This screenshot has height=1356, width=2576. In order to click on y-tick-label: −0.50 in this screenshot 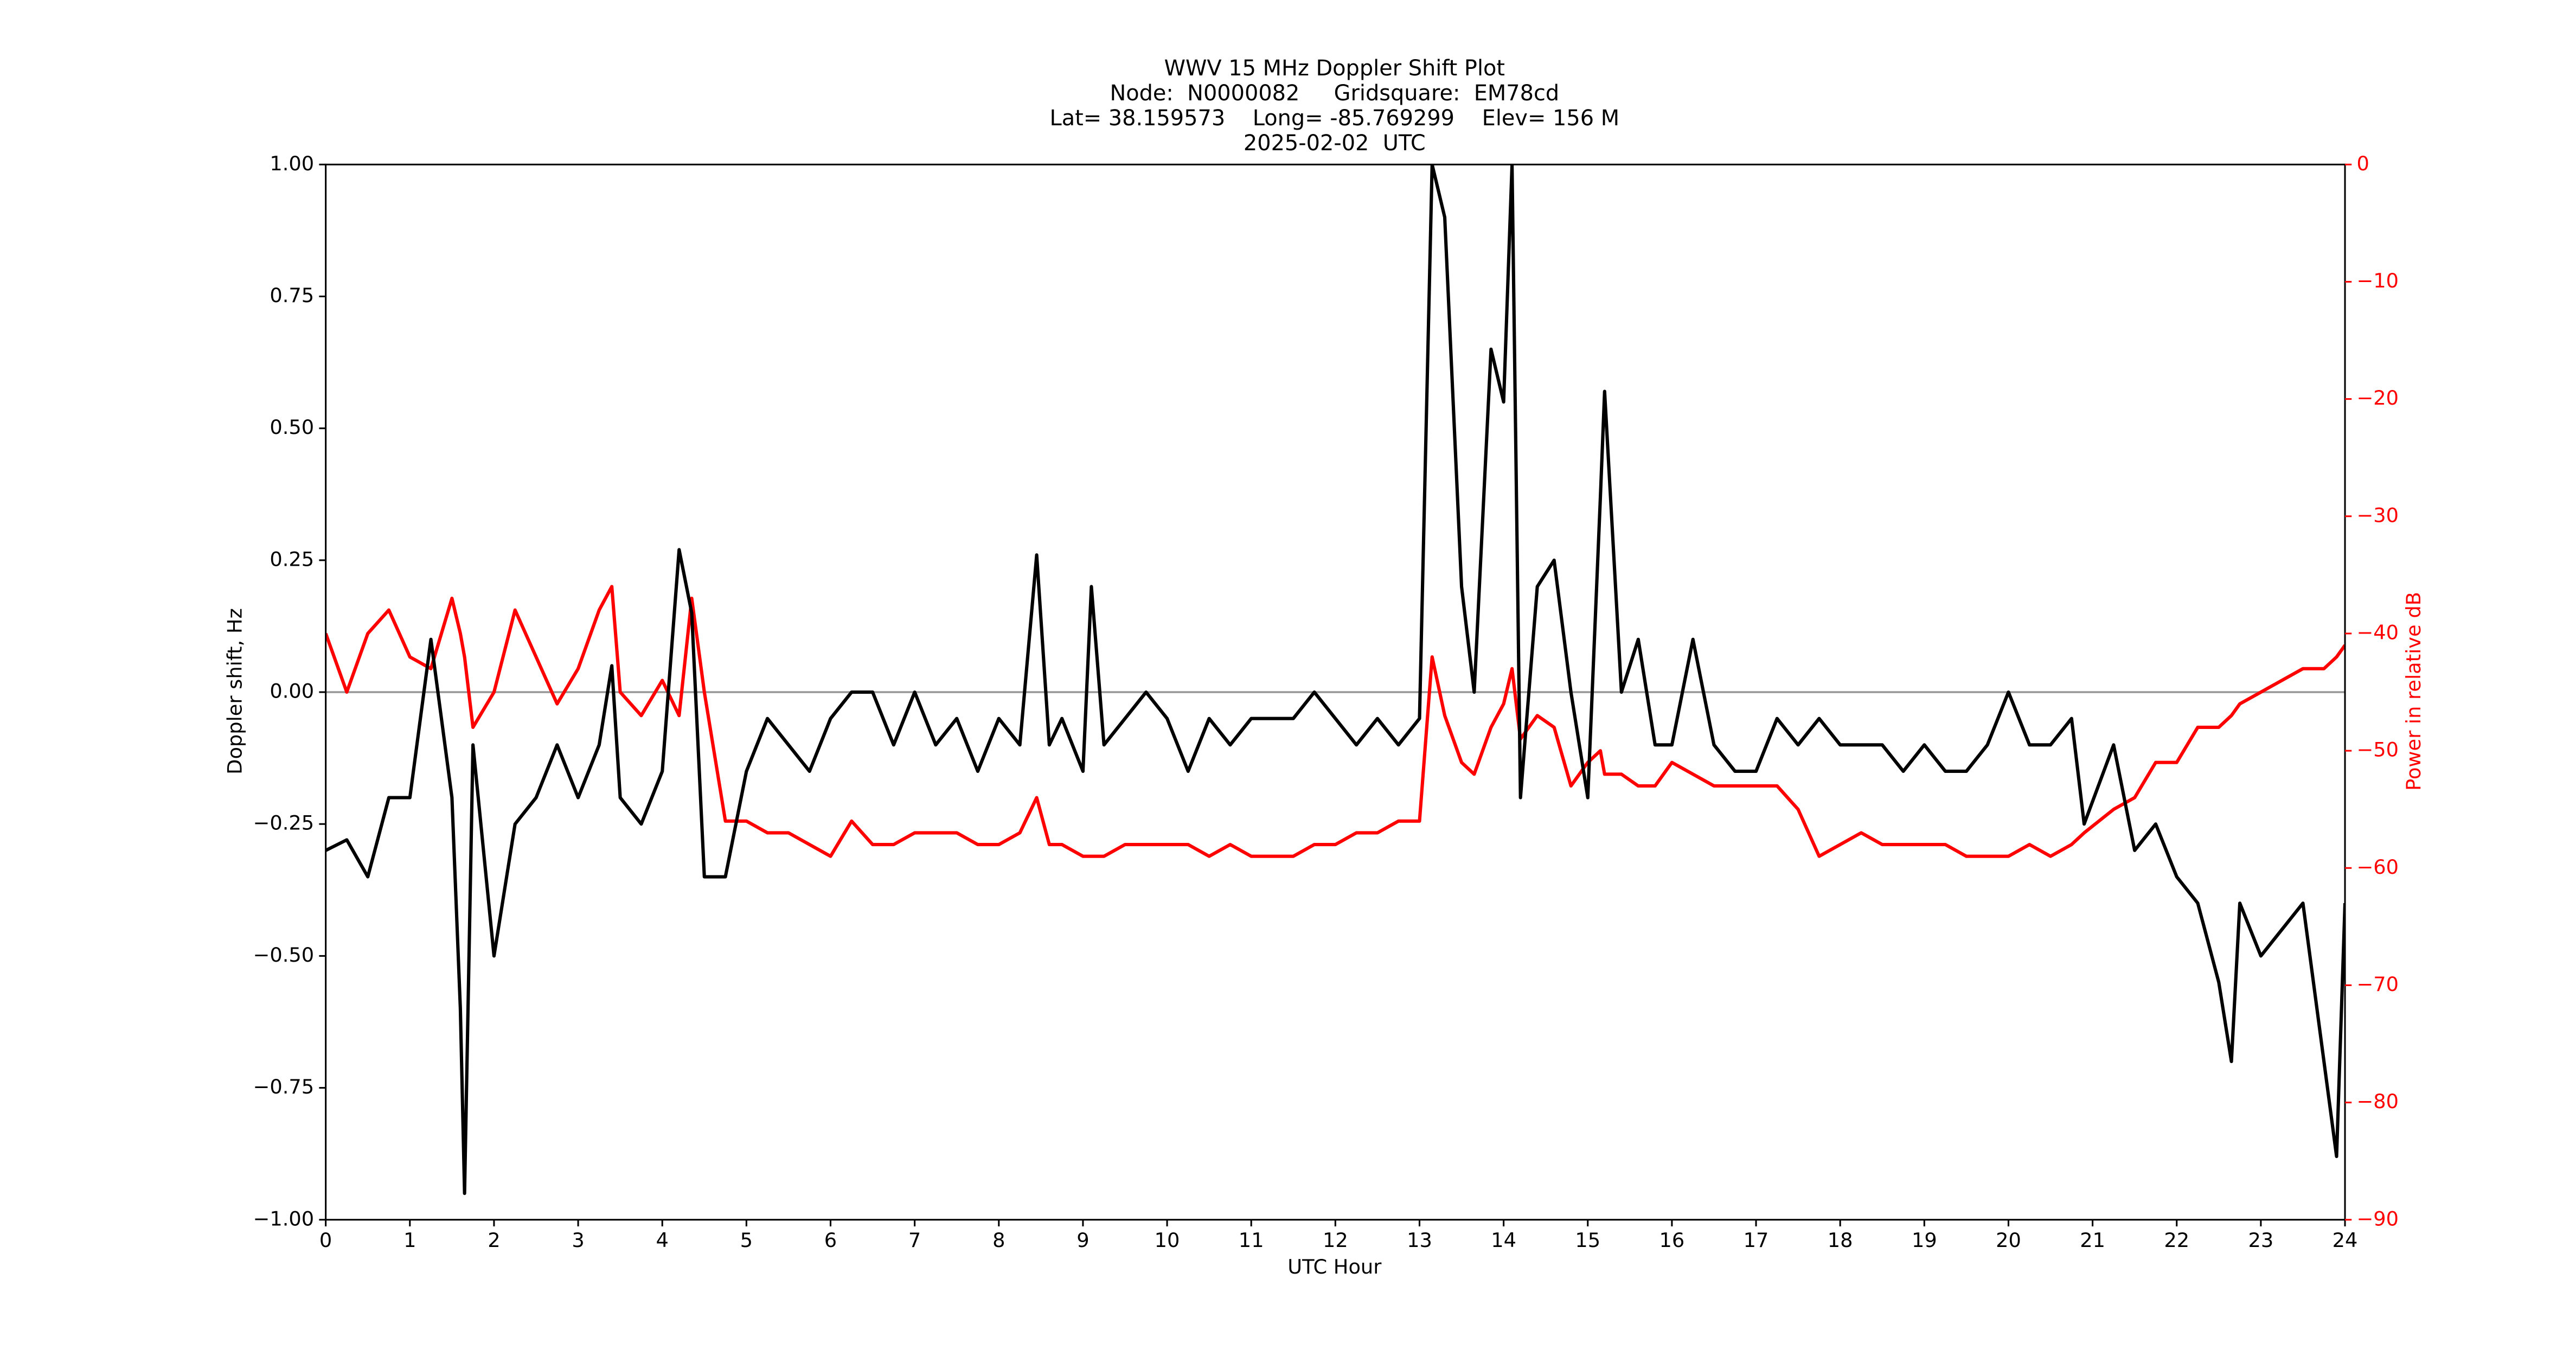, I will do `click(284, 955)`.